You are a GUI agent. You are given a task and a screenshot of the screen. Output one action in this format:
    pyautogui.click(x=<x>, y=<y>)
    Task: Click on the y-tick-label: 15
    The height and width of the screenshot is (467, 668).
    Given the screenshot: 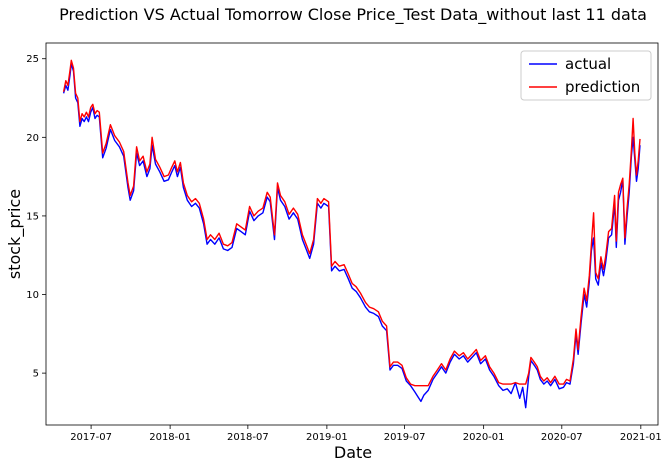 What is the action you would take?
    pyautogui.click(x=32, y=216)
    